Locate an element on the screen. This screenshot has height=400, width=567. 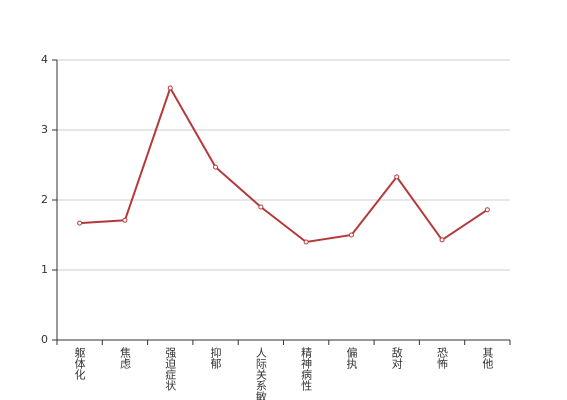
y-tick-label: 3 is located at coordinates (44, 129).